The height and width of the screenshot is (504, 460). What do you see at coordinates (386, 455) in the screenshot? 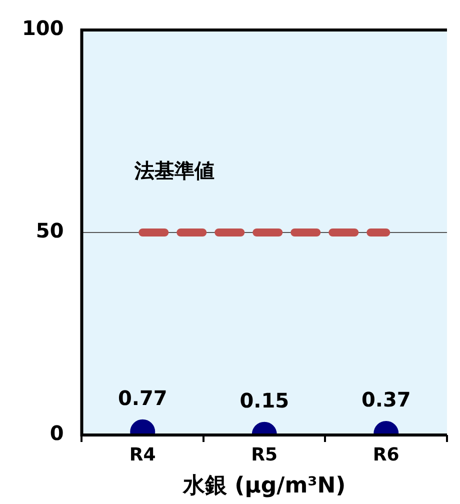
I see `x-tick-label: R6` at bounding box center [386, 455].